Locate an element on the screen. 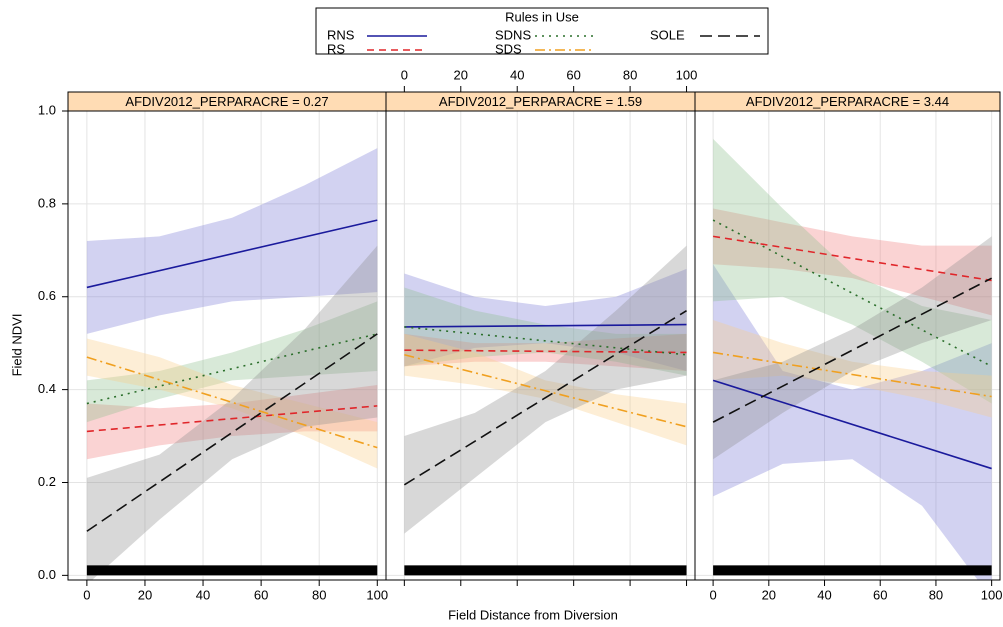 The width and height of the screenshot is (1003, 627). strip-label: AFDIV2012_PERPARACRE = 0.27 is located at coordinates (226, 101).